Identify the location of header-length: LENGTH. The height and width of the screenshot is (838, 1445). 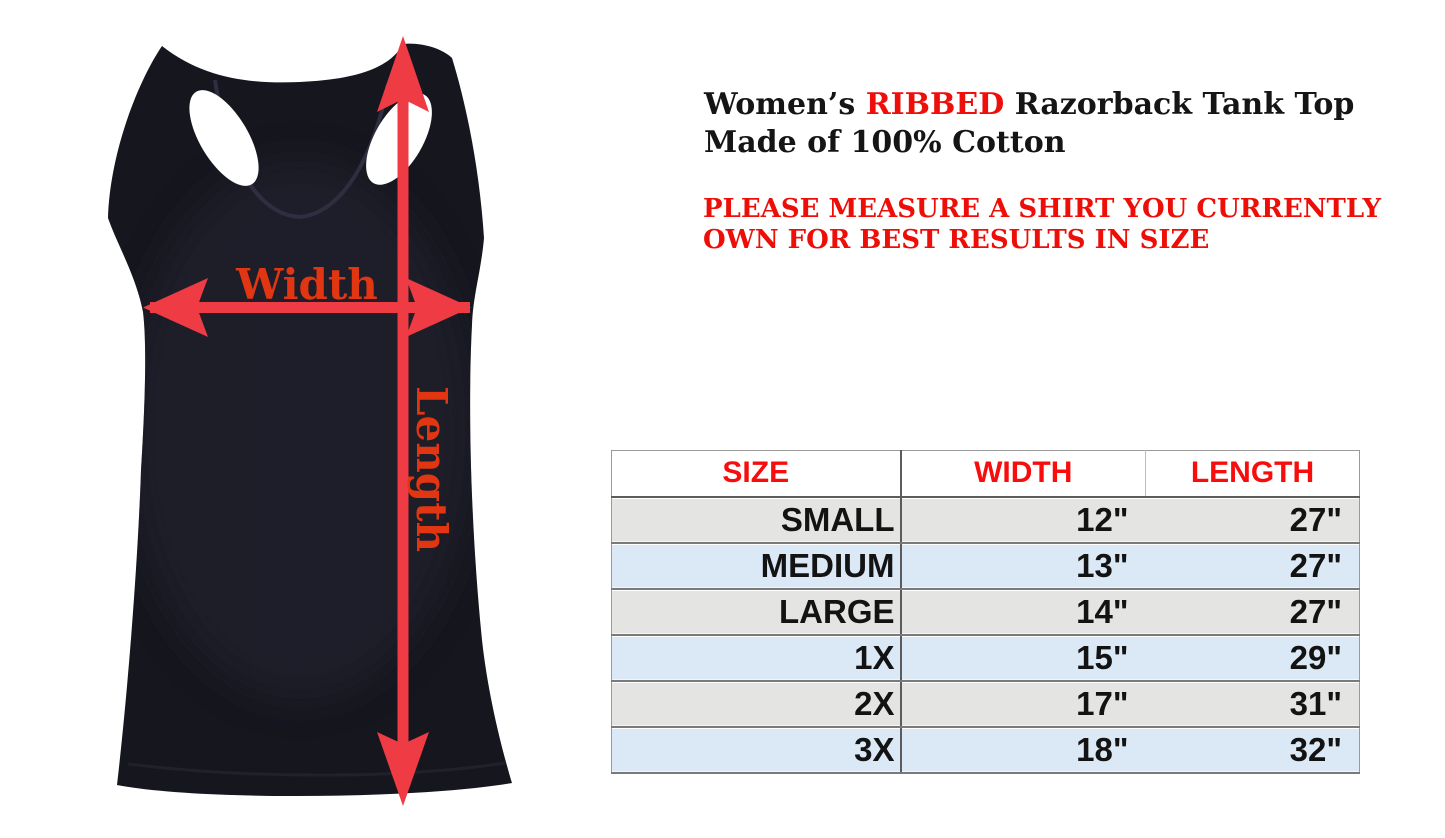
(1252, 474).